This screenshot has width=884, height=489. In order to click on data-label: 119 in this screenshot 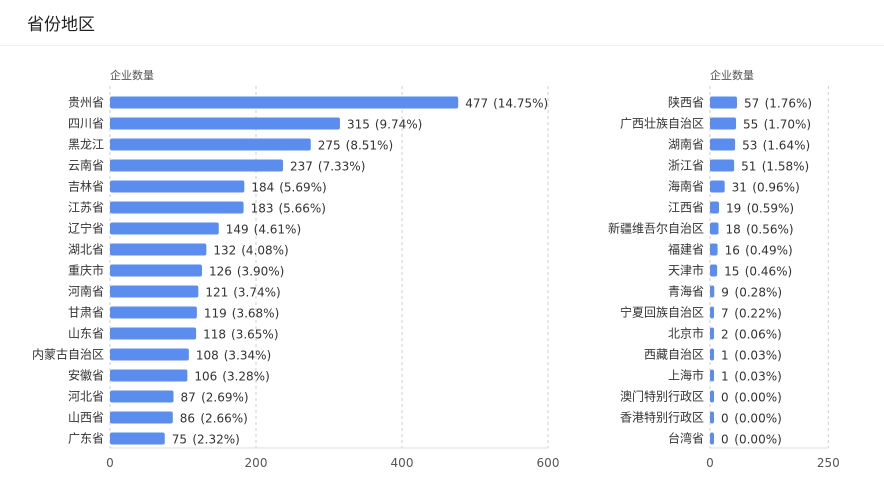, I will do `click(215, 314)`.